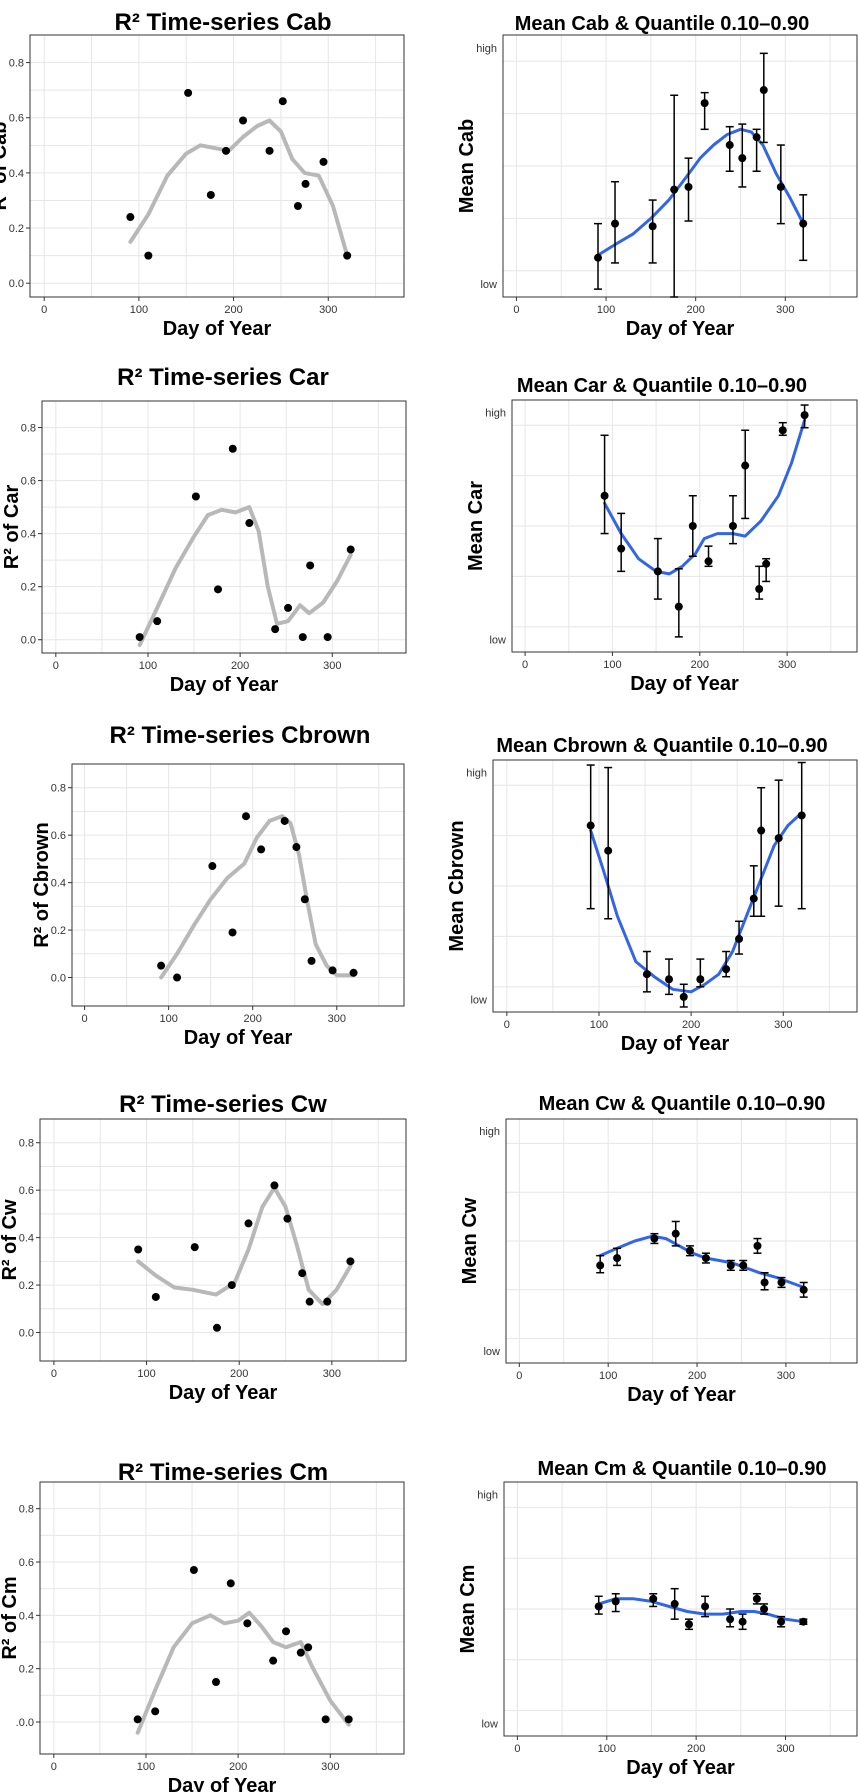  Describe the element at coordinates (28, 429) in the screenshot. I see `y-tick-label: 0.8` at that location.